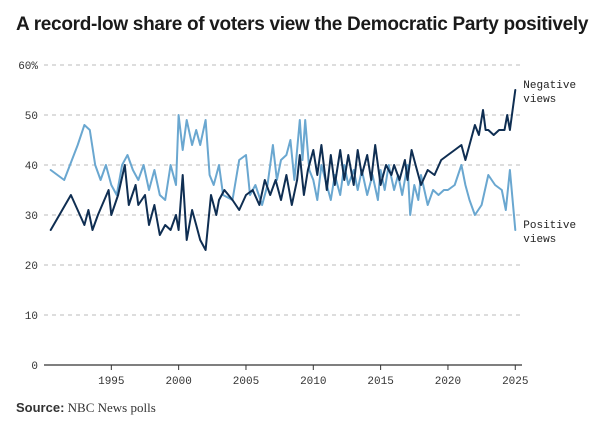 Image resolution: width=598 pixels, height=432 pixels. Describe the element at coordinates (111, 407) in the screenshot. I see `source-text: NBC News polls` at that location.